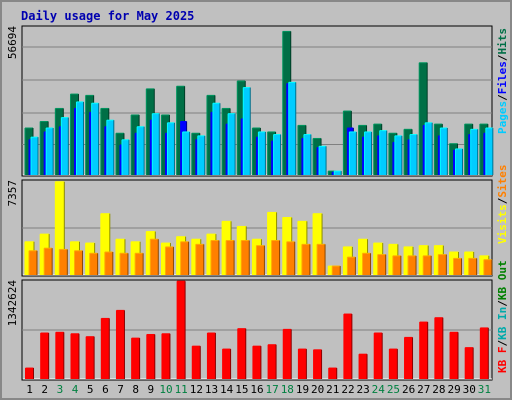 The width and height of the screenshot is (512, 400). Describe the element at coordinates (29, 389) in the screenshot. I see `x-tick-label-1: 1` at that location.